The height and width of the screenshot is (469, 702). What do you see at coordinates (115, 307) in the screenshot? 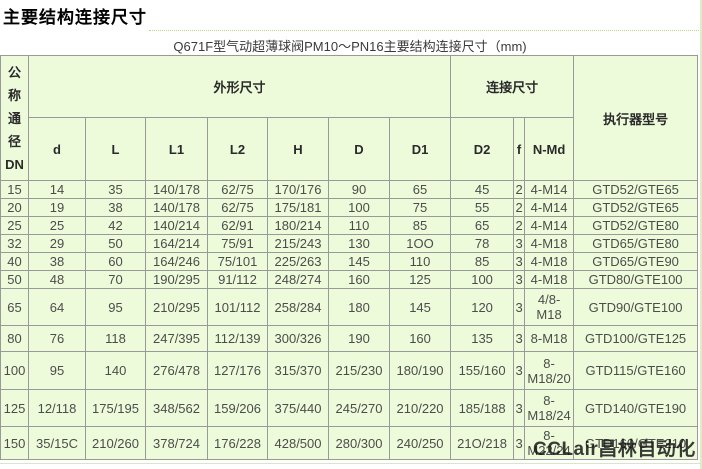
I see `cell-l: 95` at bounding box center [115, 307].